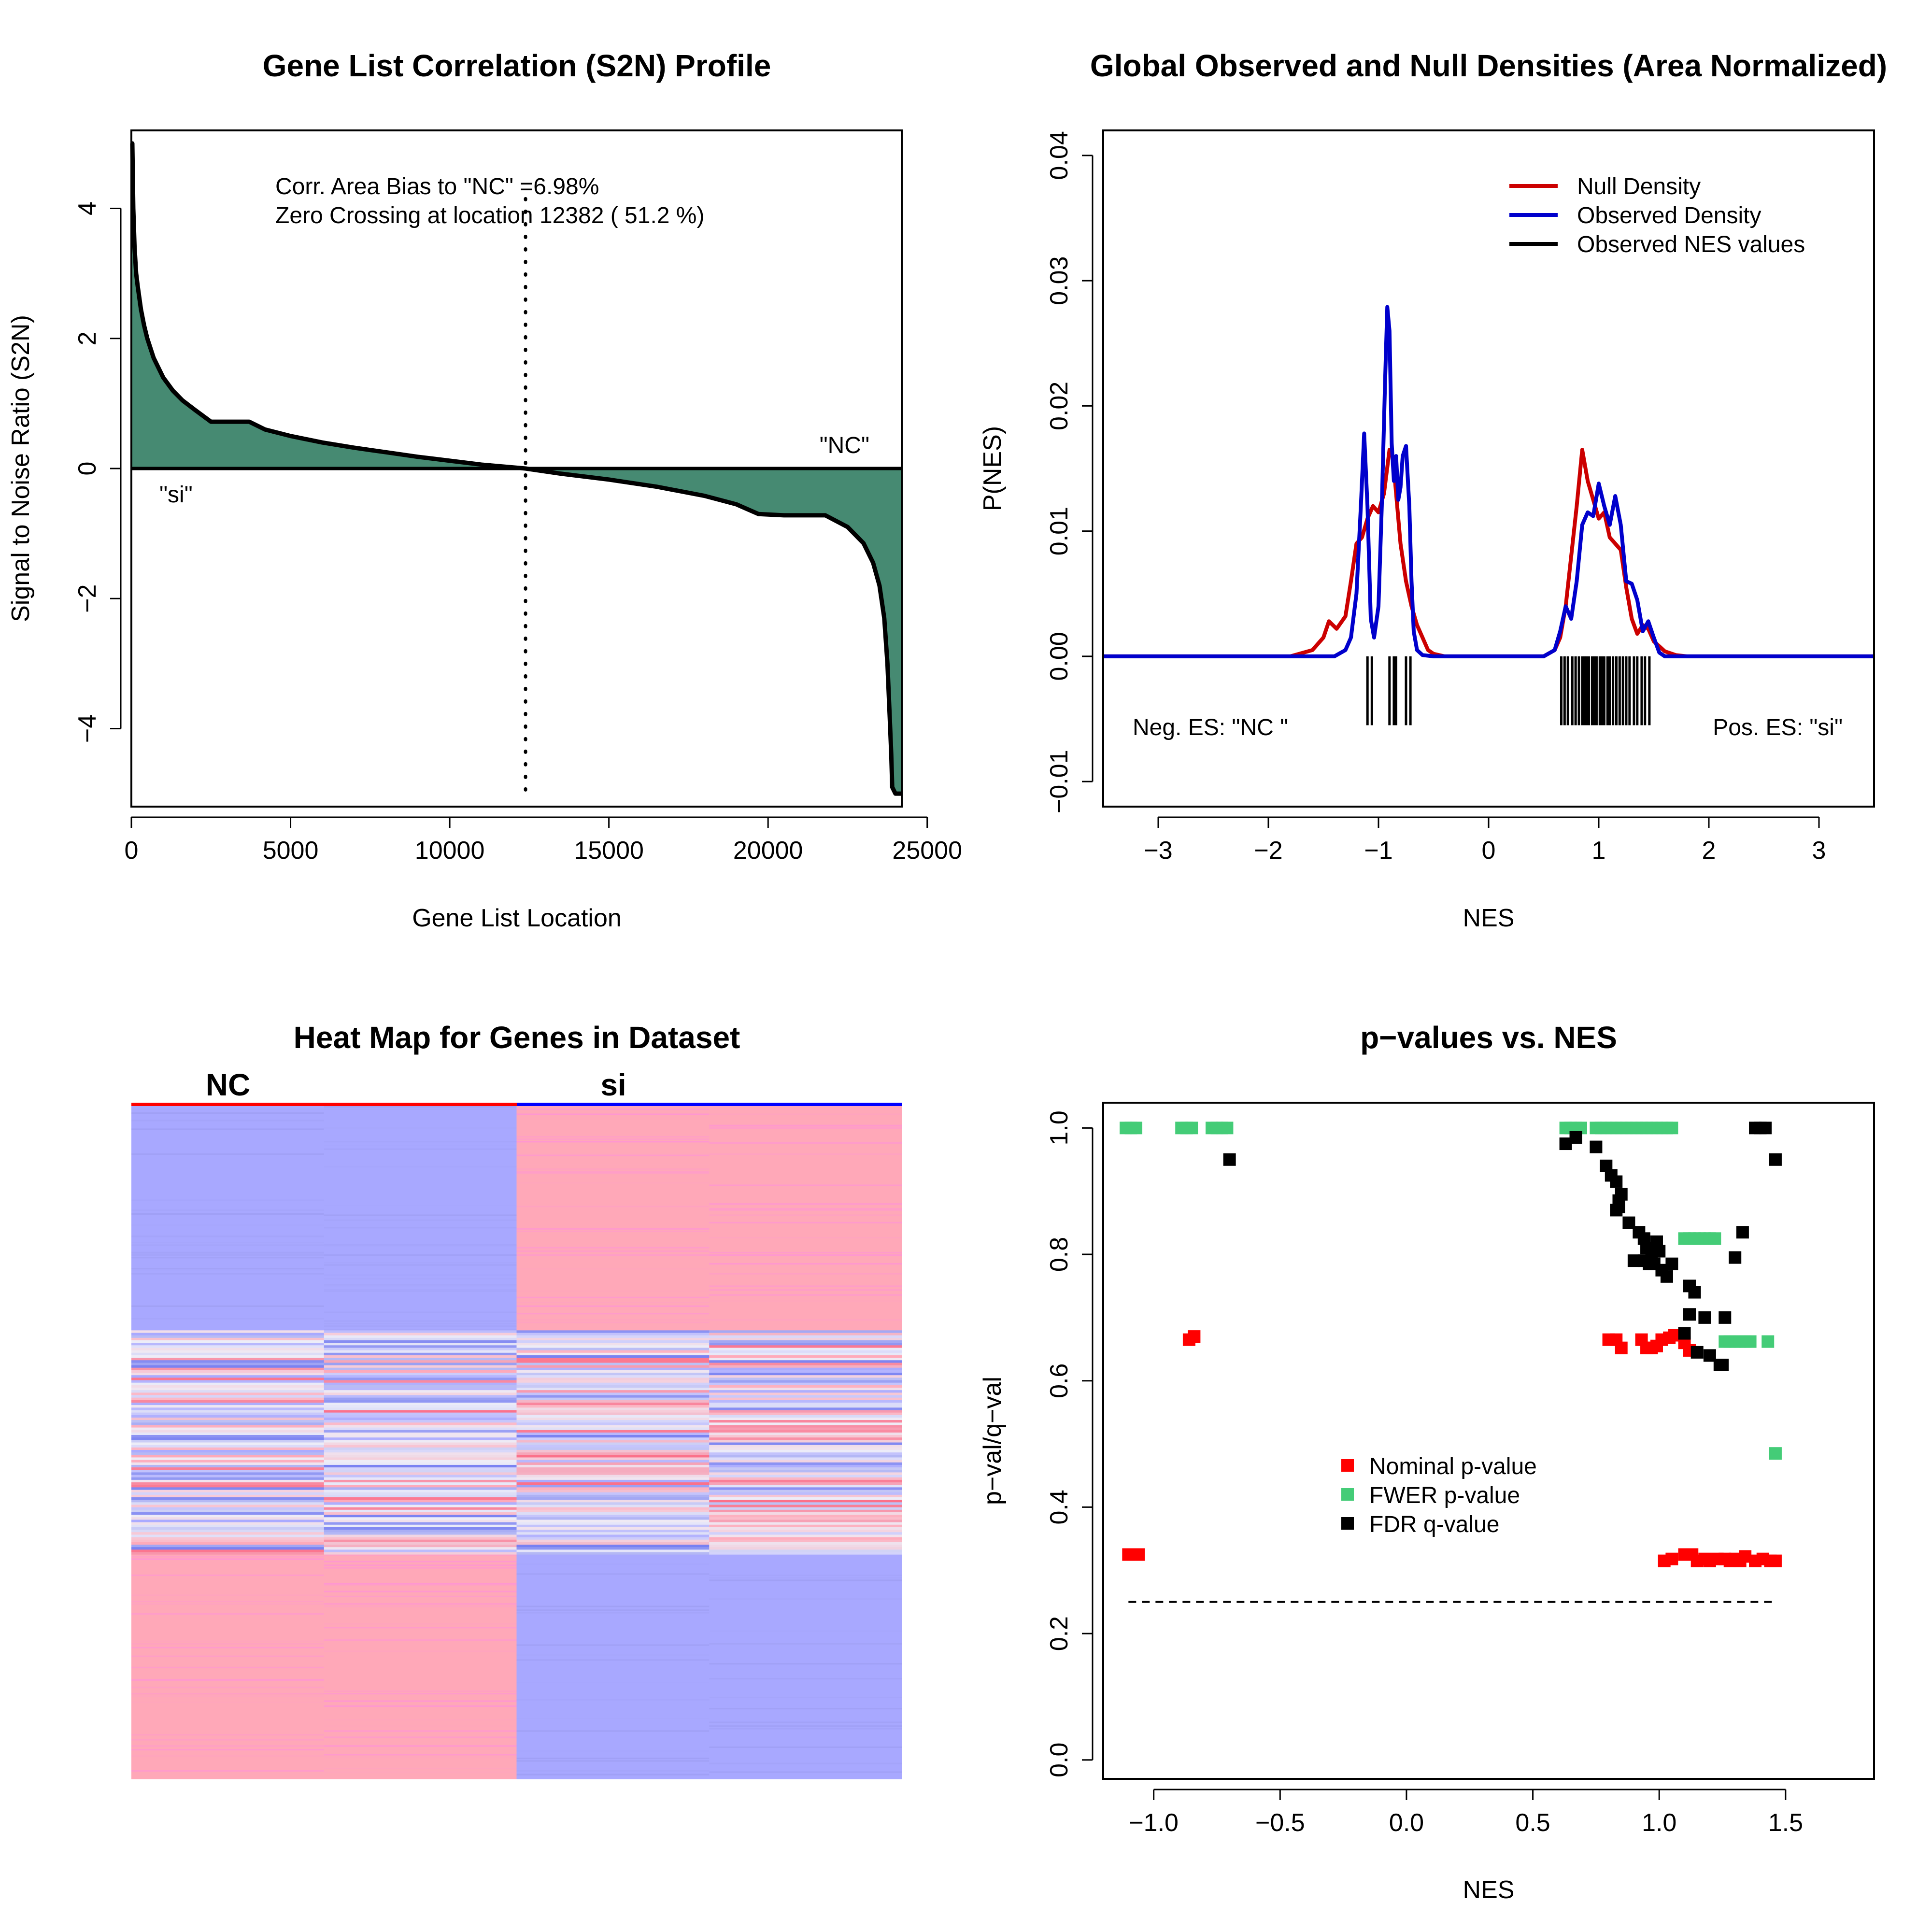 This screenshot has height=1932, width=1932. What do you see at coordinates (1659, 1823) in the screenshot?
I see `pvalues-x-tick-label: 1.0` at bounding box center [1659, 1823].